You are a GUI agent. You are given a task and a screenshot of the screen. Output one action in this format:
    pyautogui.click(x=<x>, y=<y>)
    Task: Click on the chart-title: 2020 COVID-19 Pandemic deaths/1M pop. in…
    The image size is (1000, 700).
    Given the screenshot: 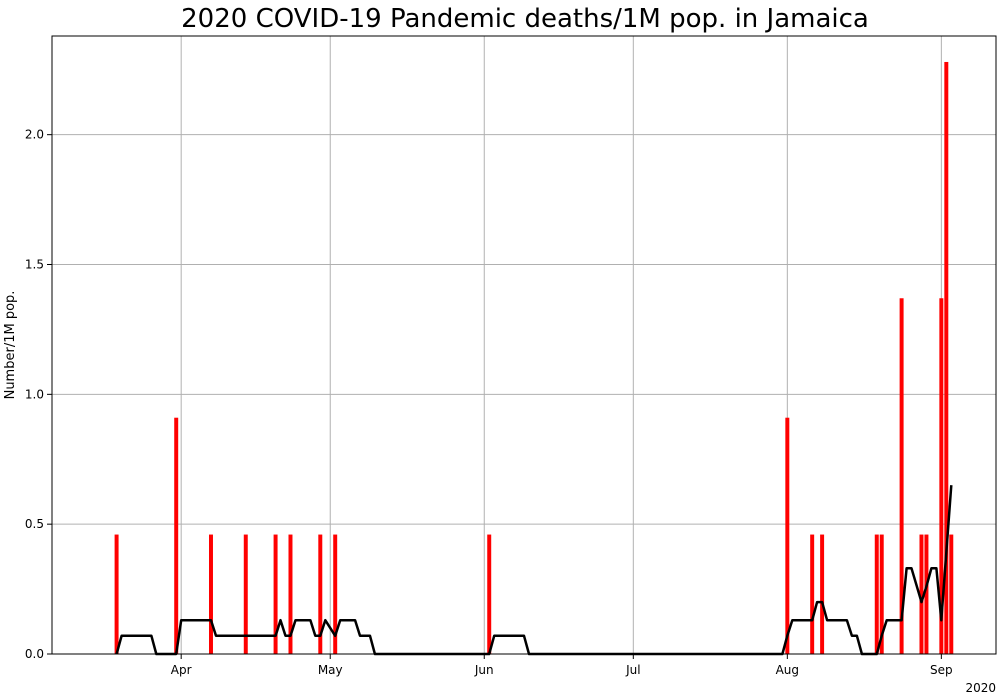 What is the action you would take?
    pyautogui.click(x=525, y=19)
    